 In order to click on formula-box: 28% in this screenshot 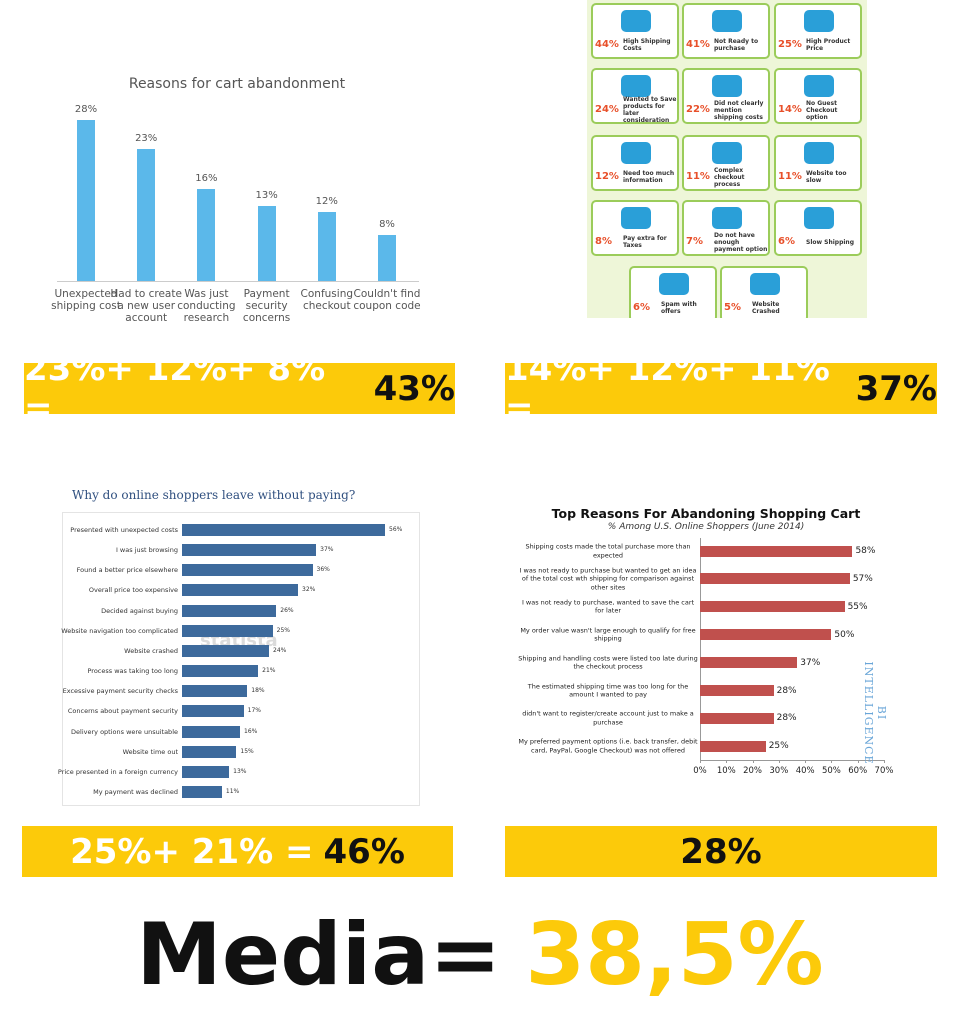, I will do `click(721, 851)`.